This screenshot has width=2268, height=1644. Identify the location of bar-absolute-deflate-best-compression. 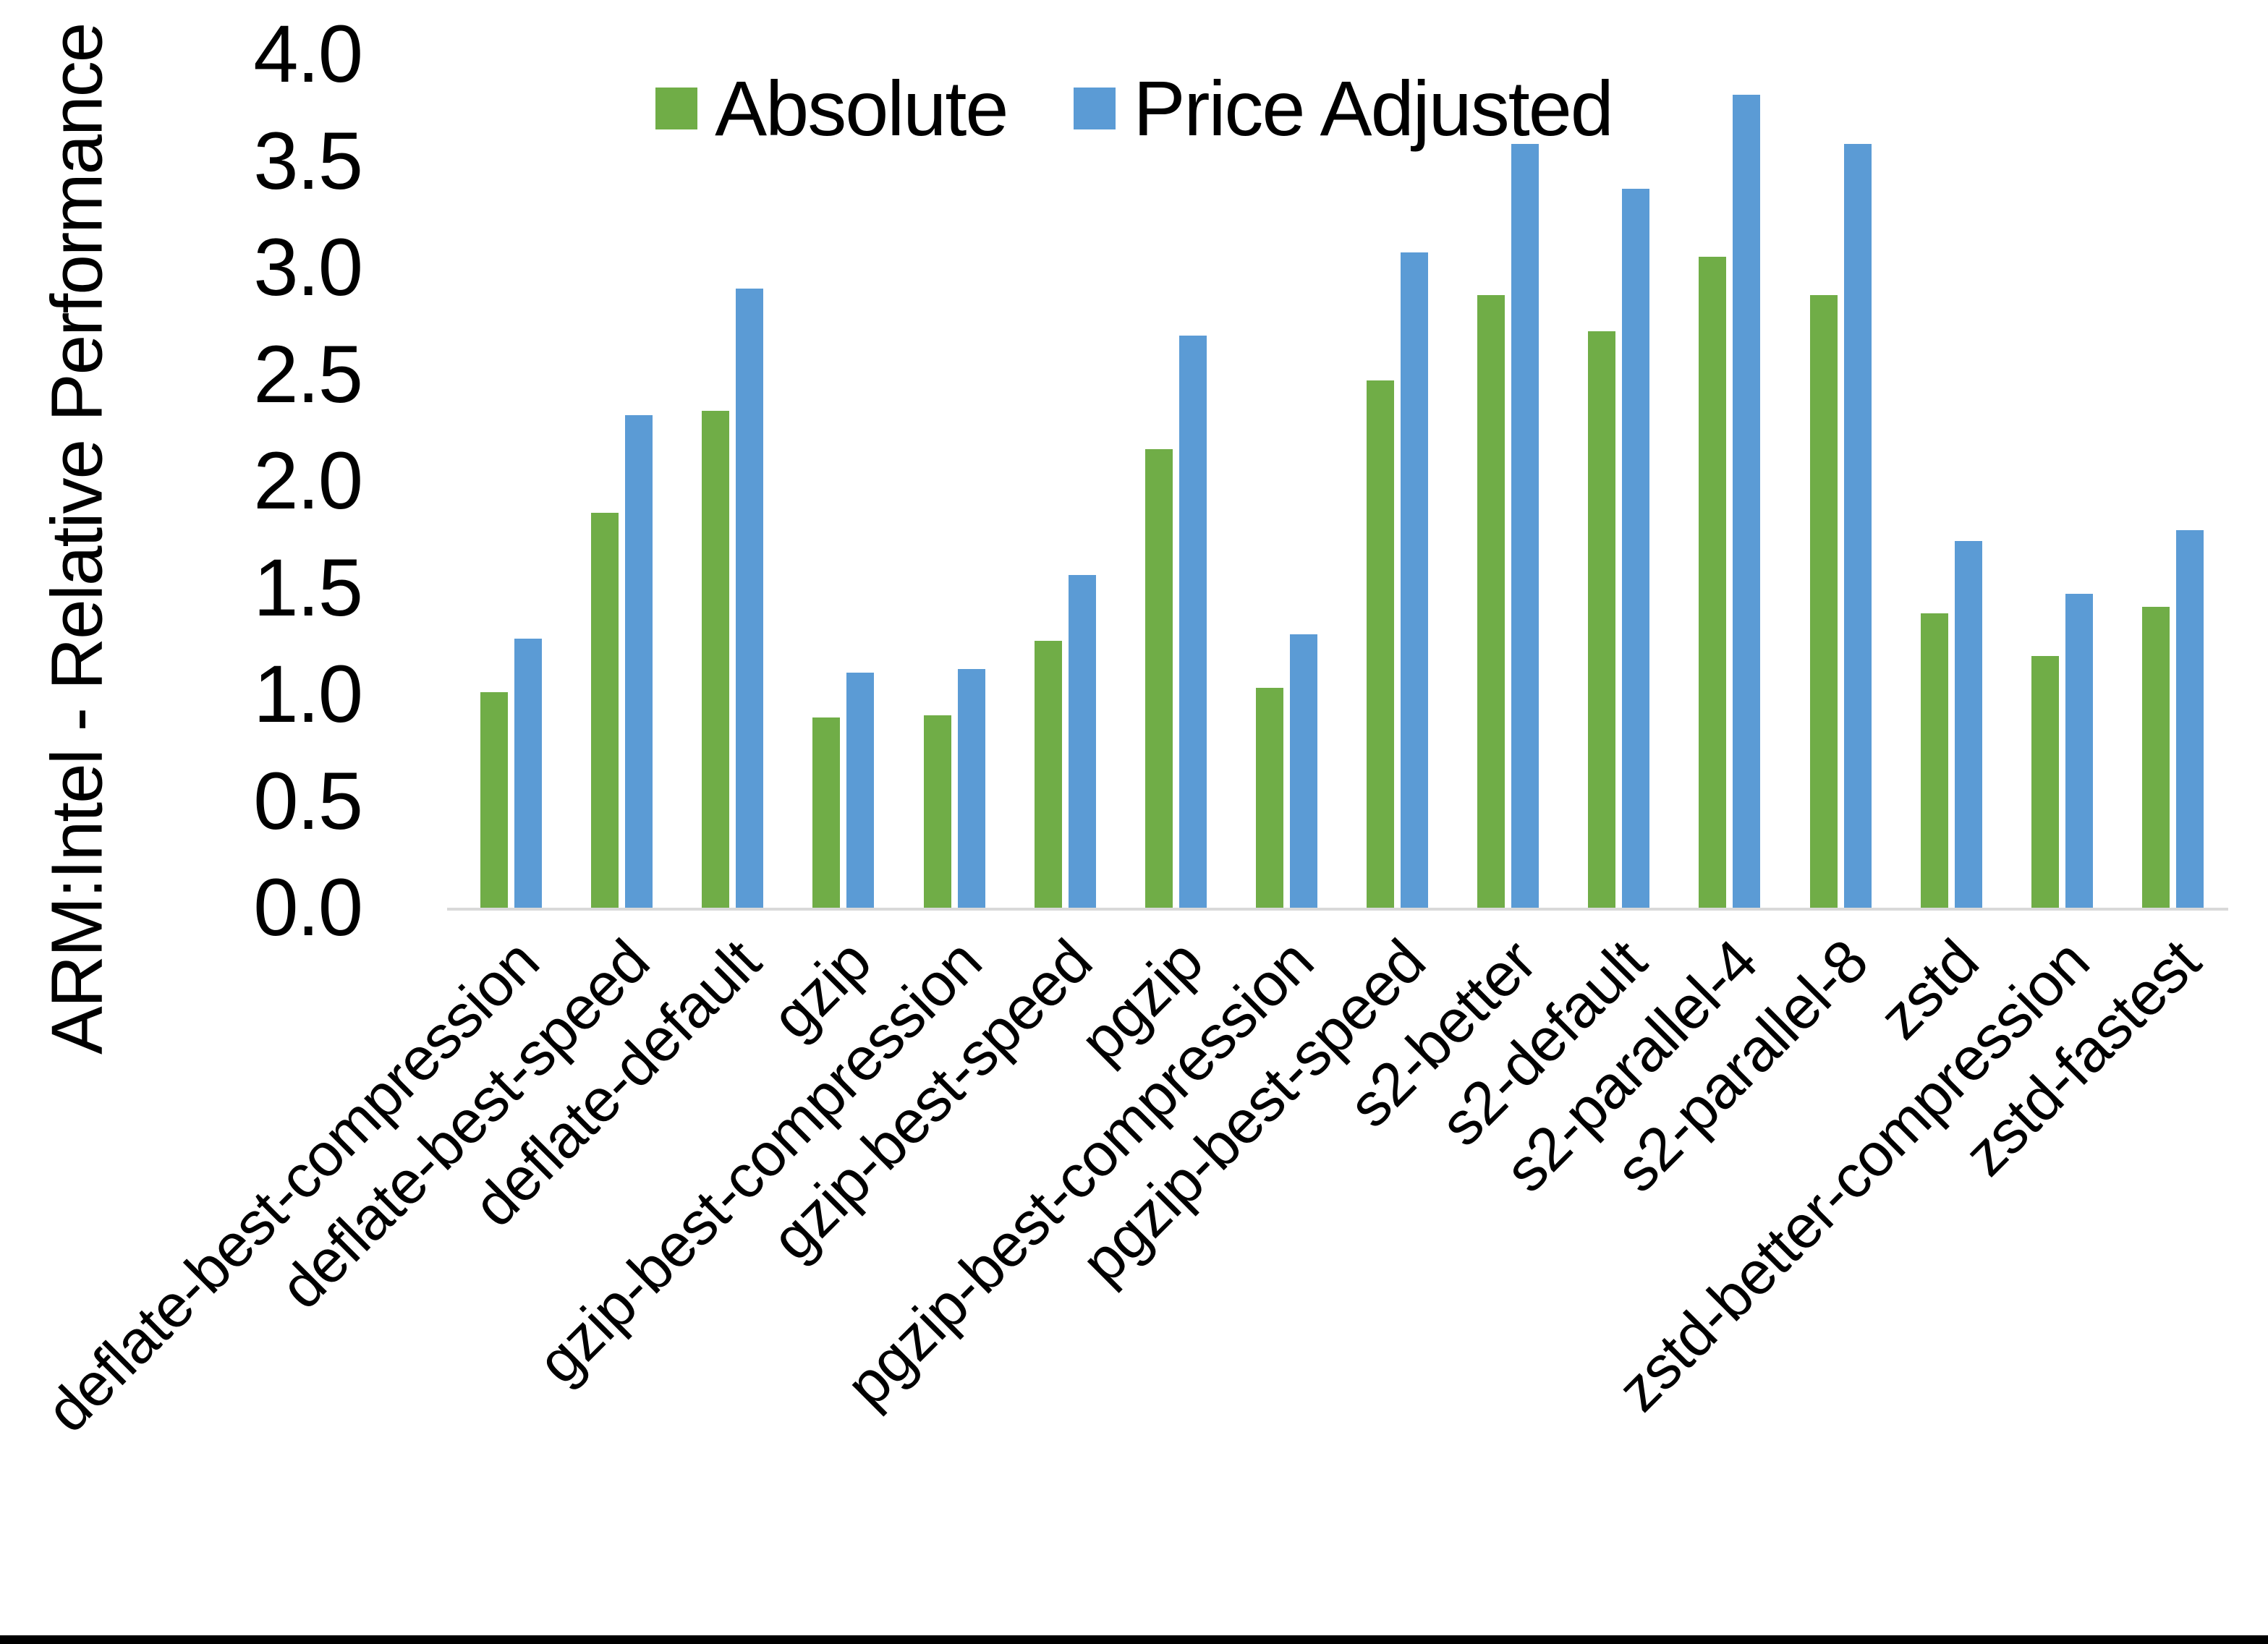
(494, 800).